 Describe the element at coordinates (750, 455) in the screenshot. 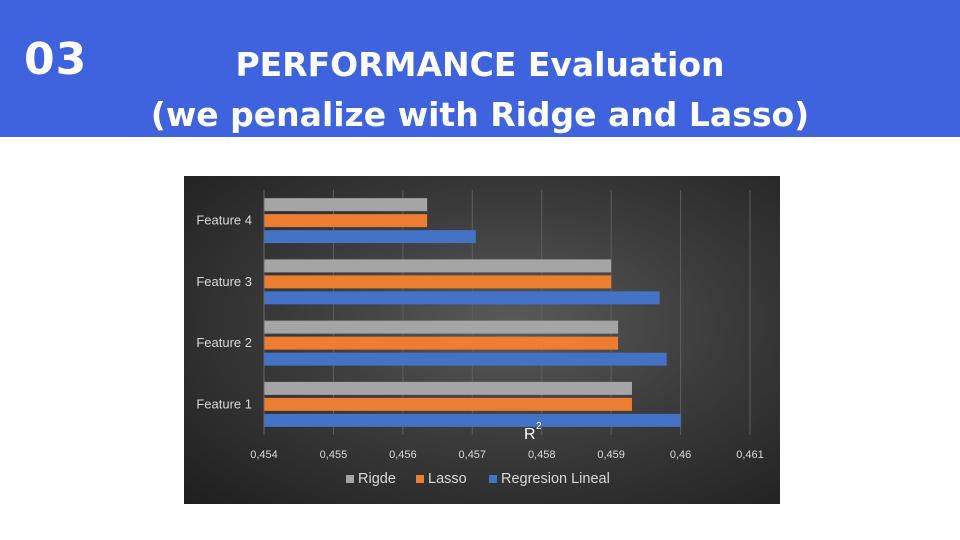

I see `x-tick-label: 0,461` at that location.